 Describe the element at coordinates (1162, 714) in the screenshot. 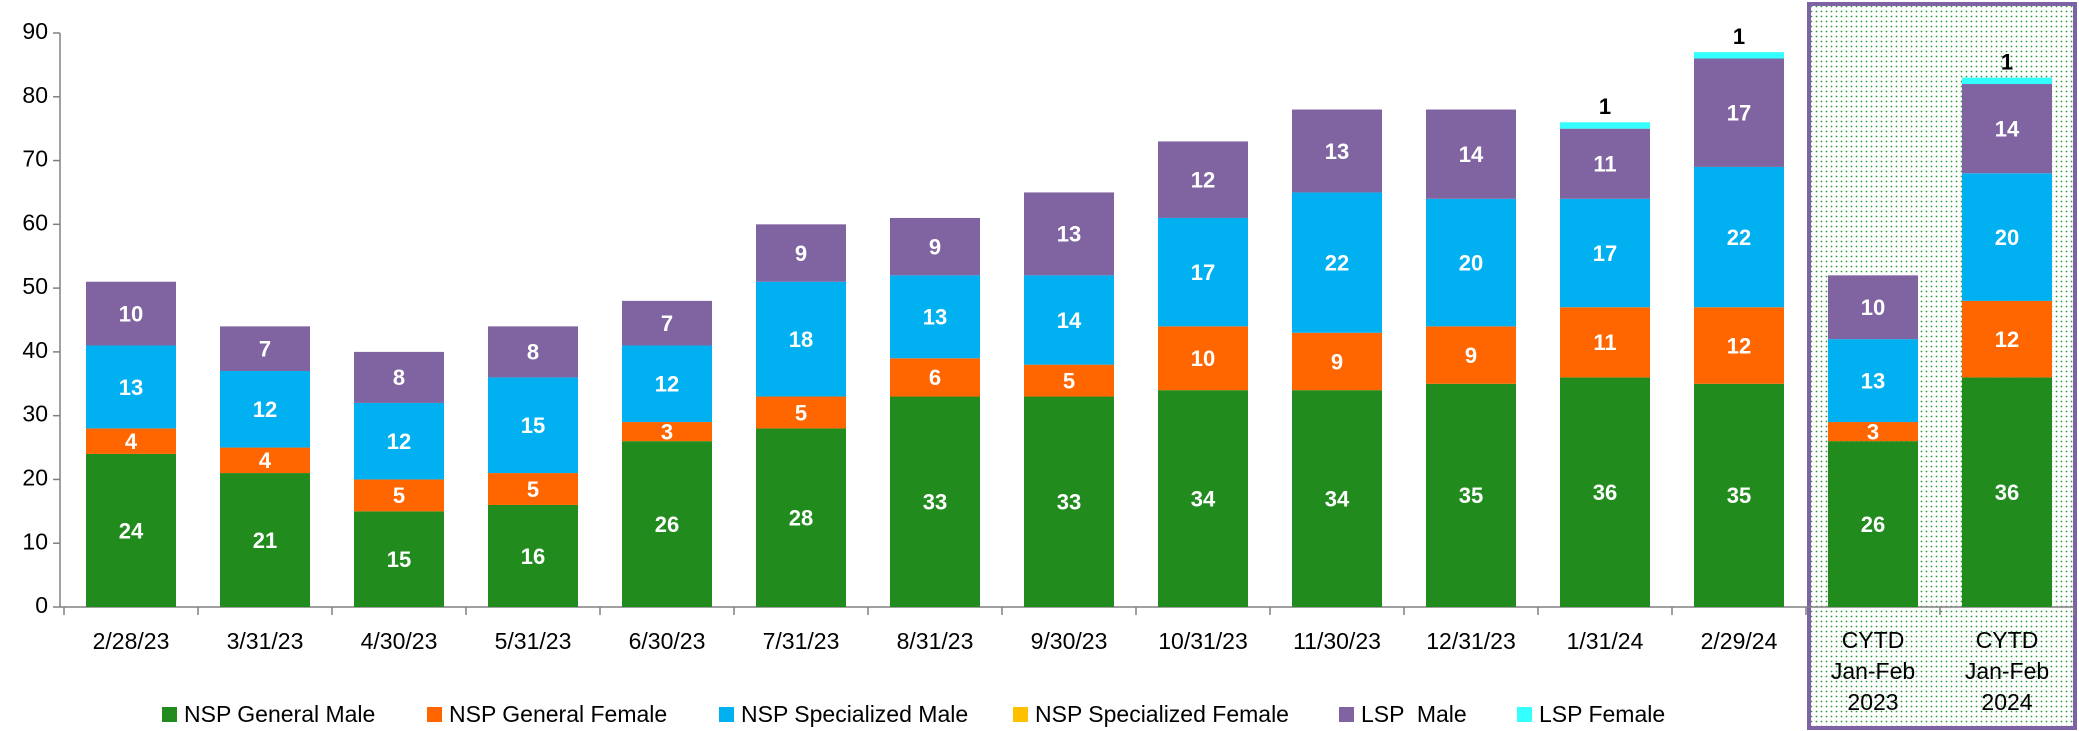

I see `legend-label: NSP Specialized Female` at that location.